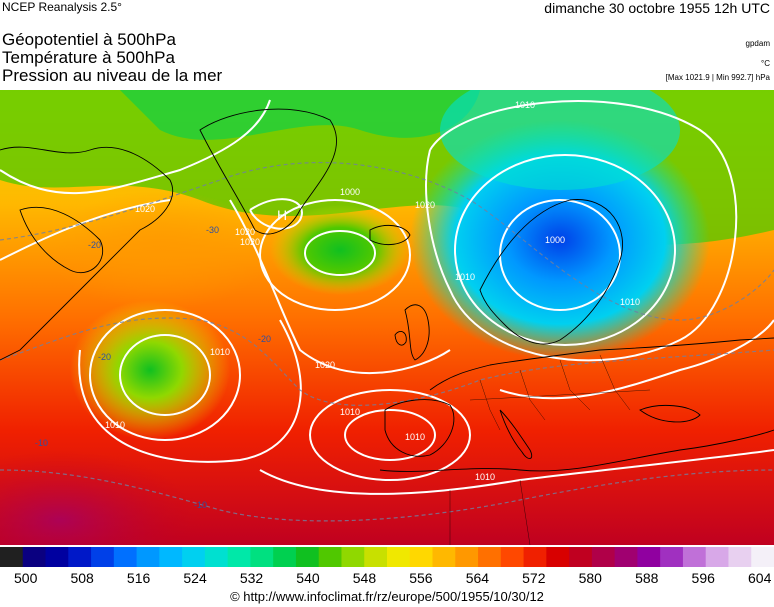 The height and width of the screenshot is (607, 774). I want to click on coast-iberia, so click(419, 428).